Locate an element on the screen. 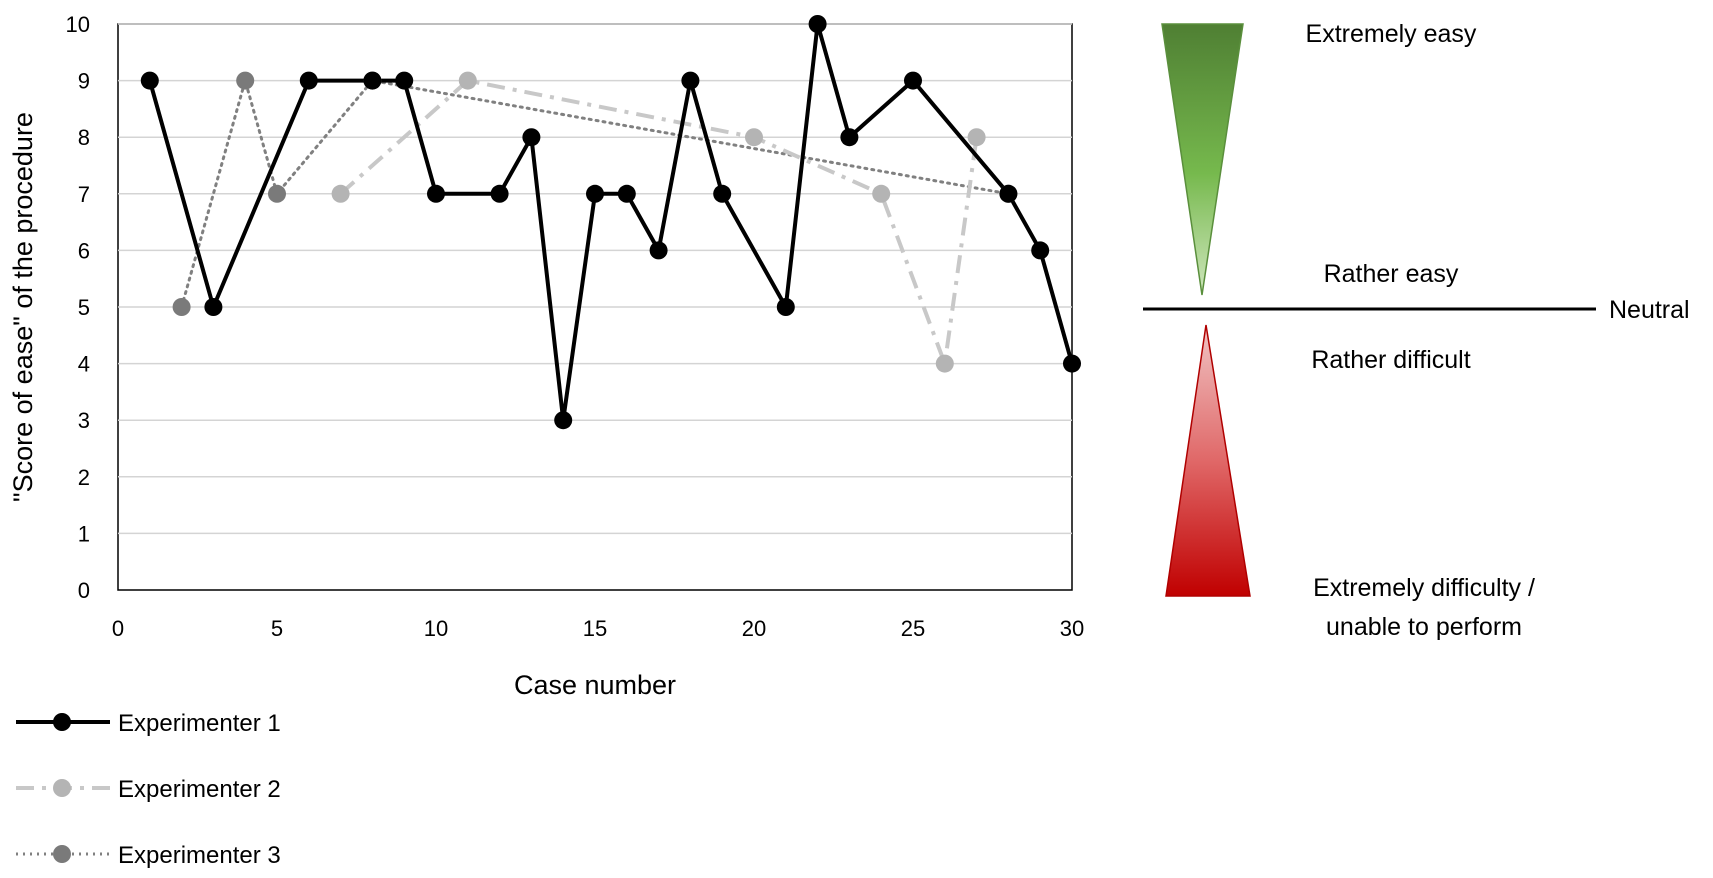 The width and height of the screenshot is (1713, 878). y-tick-label: 7 is located at coordinates (84, 194).